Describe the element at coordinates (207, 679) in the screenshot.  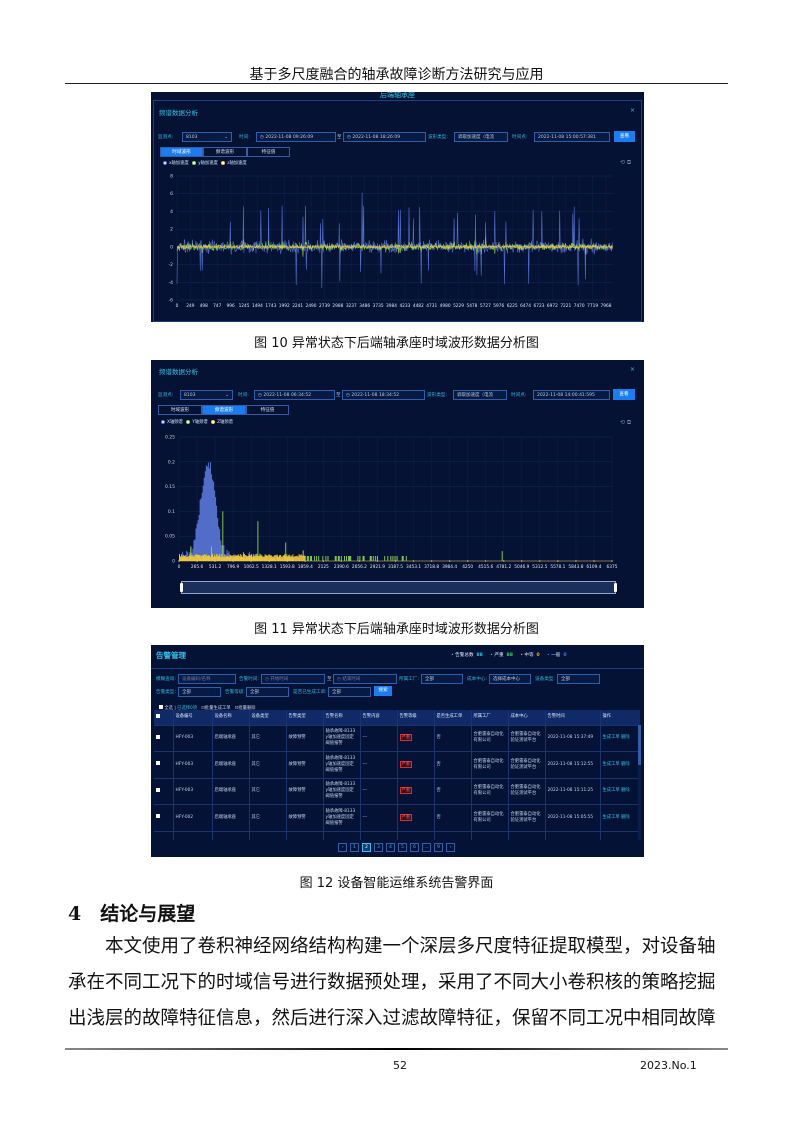
I see `fuzzy-search-input: 设备编码/名称` at that location.